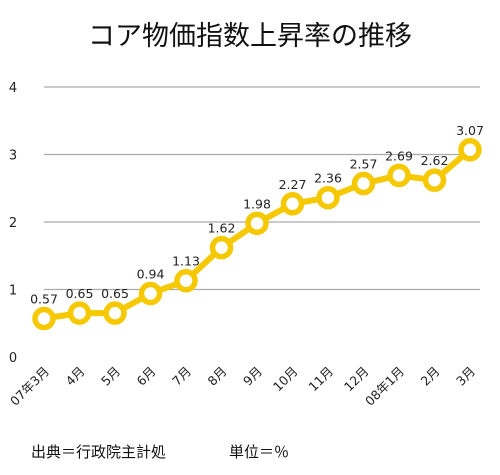 This screenshot has width=500, height=475. I want to click on data-label: 1.13, so click(186, 261).